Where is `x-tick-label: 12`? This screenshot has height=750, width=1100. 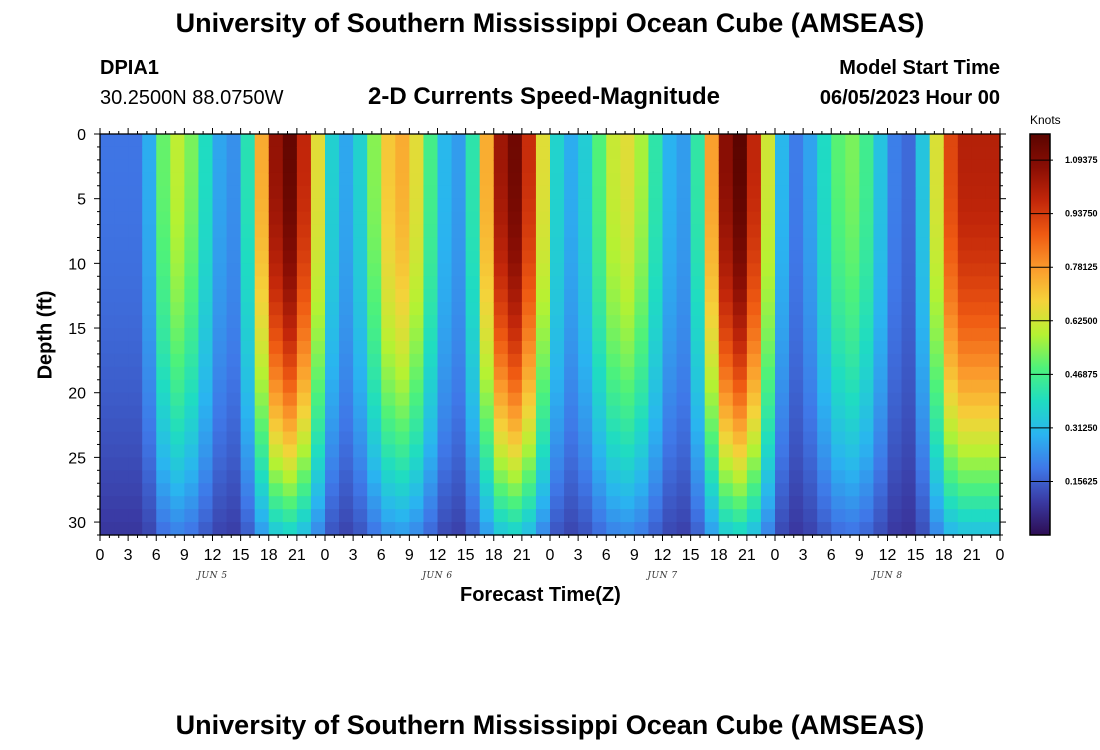 x-tick-label: 12 is located at coordinates (888, 555).